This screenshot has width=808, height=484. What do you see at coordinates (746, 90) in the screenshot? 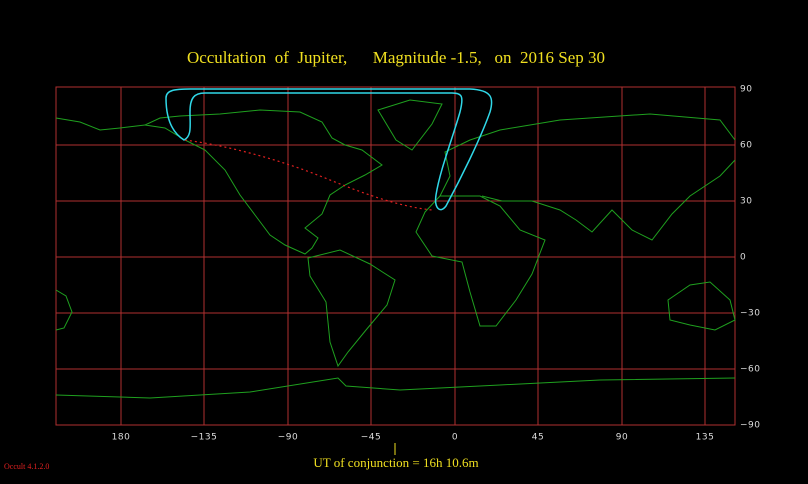
I see `latitude-label: 90` at bounding box center [746, 90].